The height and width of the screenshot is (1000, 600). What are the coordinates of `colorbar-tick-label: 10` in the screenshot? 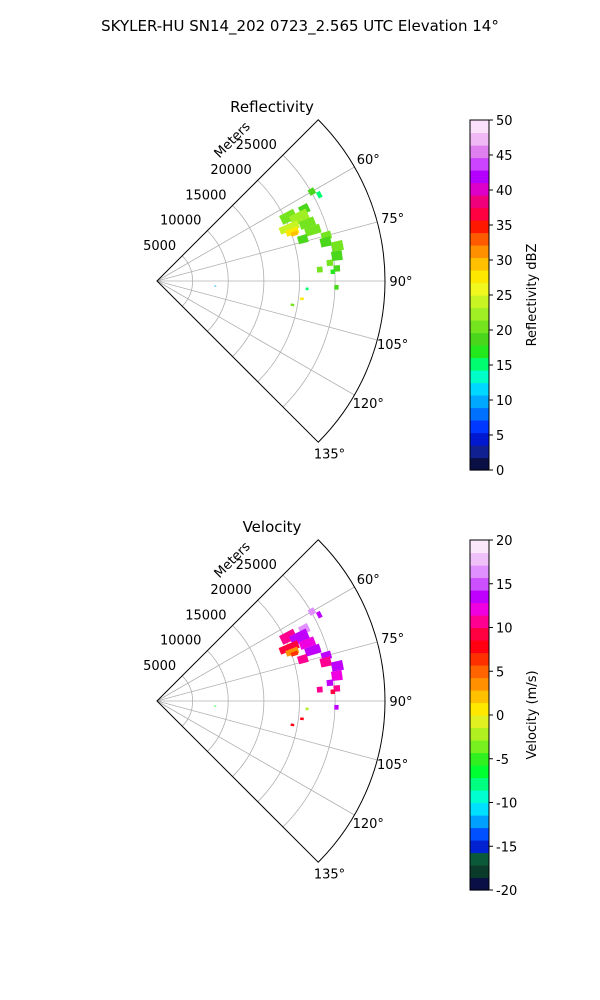 It's located at (504, 401).